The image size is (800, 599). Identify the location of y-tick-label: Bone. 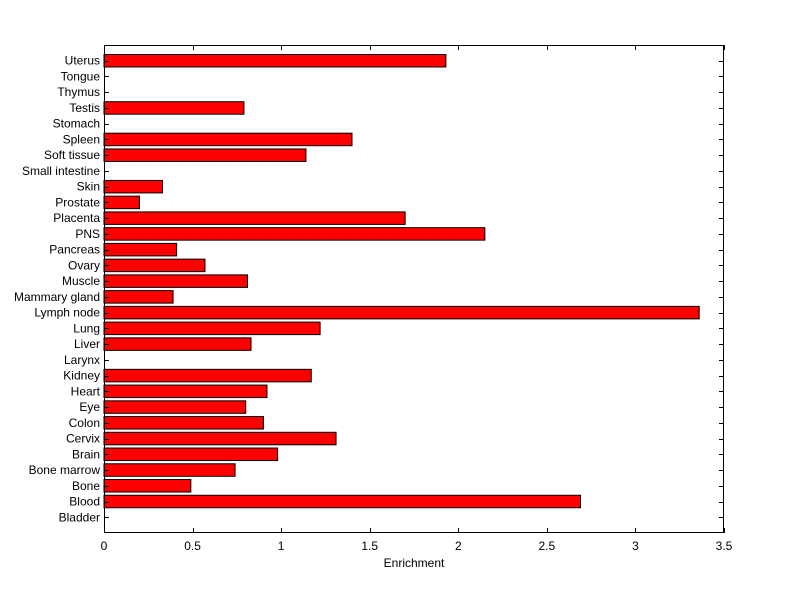
(86, 486).